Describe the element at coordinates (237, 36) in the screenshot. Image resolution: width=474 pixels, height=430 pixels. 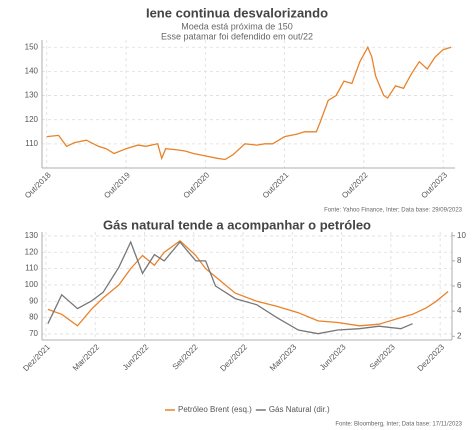
I see `chart-subtitle: Esse patamar foi defendido em out/22` at that location.